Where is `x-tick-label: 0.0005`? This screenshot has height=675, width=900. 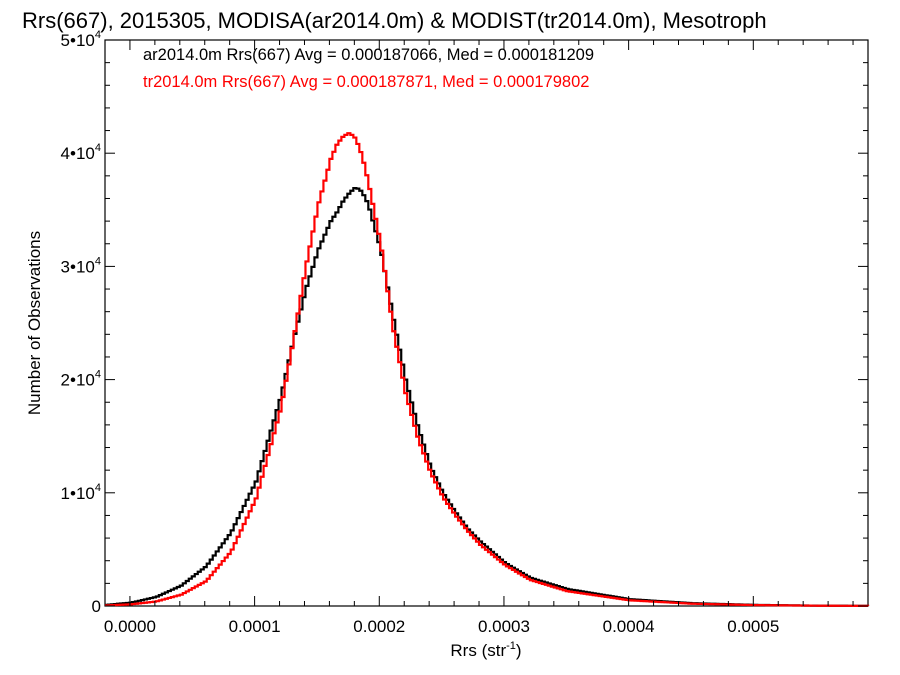
x-tick-label: 0.0005 is located at coordinates (753, 626).